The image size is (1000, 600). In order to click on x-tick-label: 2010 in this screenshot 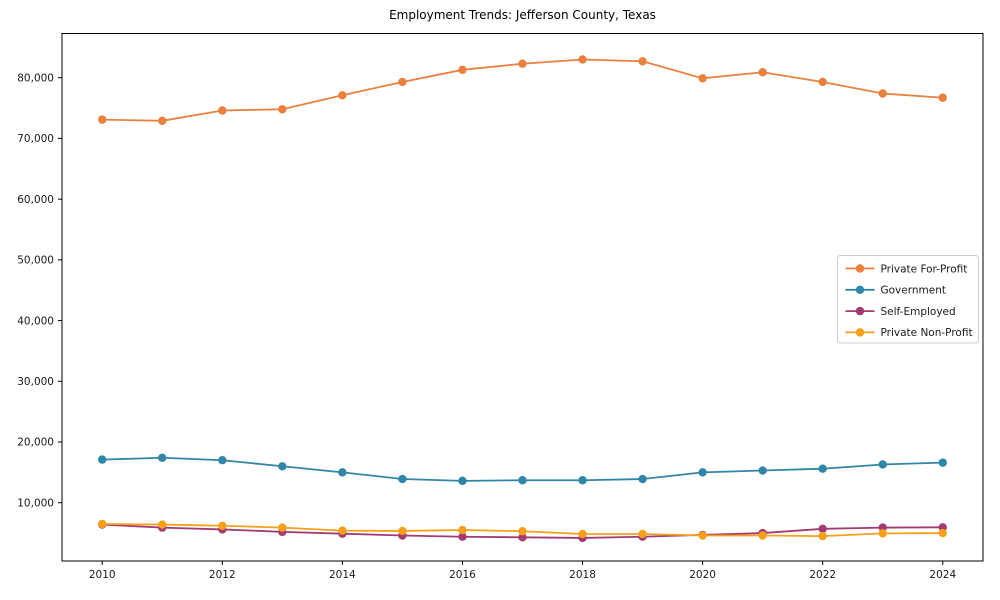, I will do `click(102, 575)`.